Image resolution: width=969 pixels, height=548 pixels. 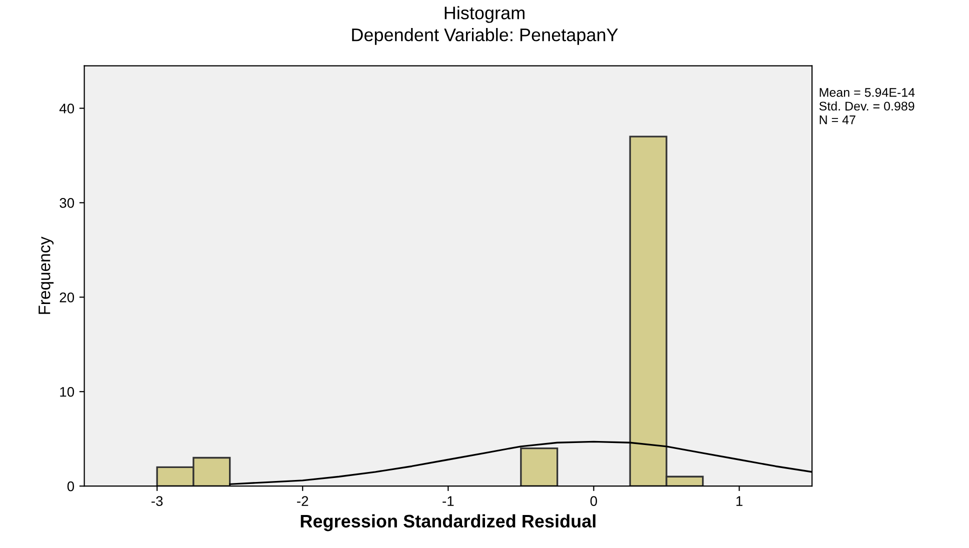 What do you see at coordinates (67, 391) in the screenshot?
I see `y-tick-label: 10` at bounding box center [67, 391].